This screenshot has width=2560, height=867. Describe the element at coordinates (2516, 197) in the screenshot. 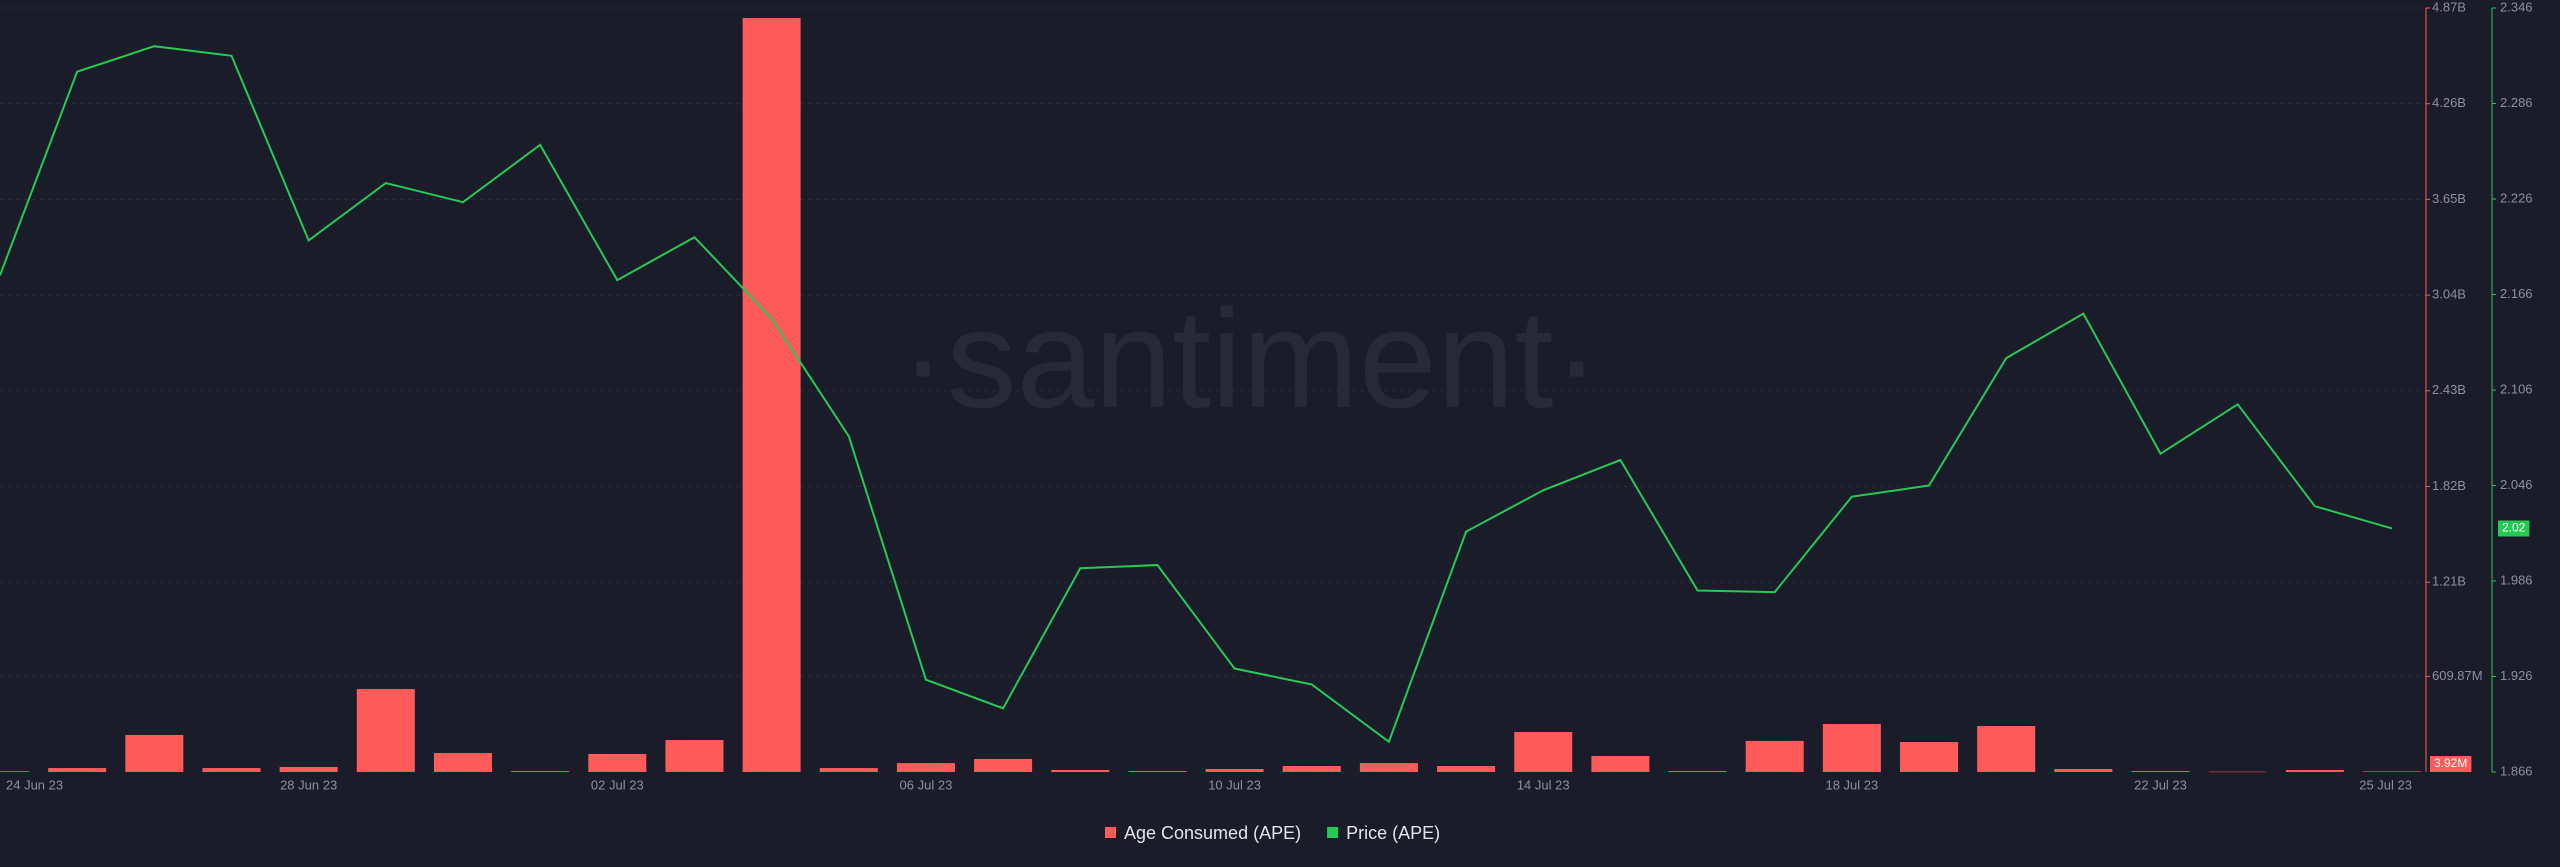

I see `y2-tick-label: 2.226` at that location.